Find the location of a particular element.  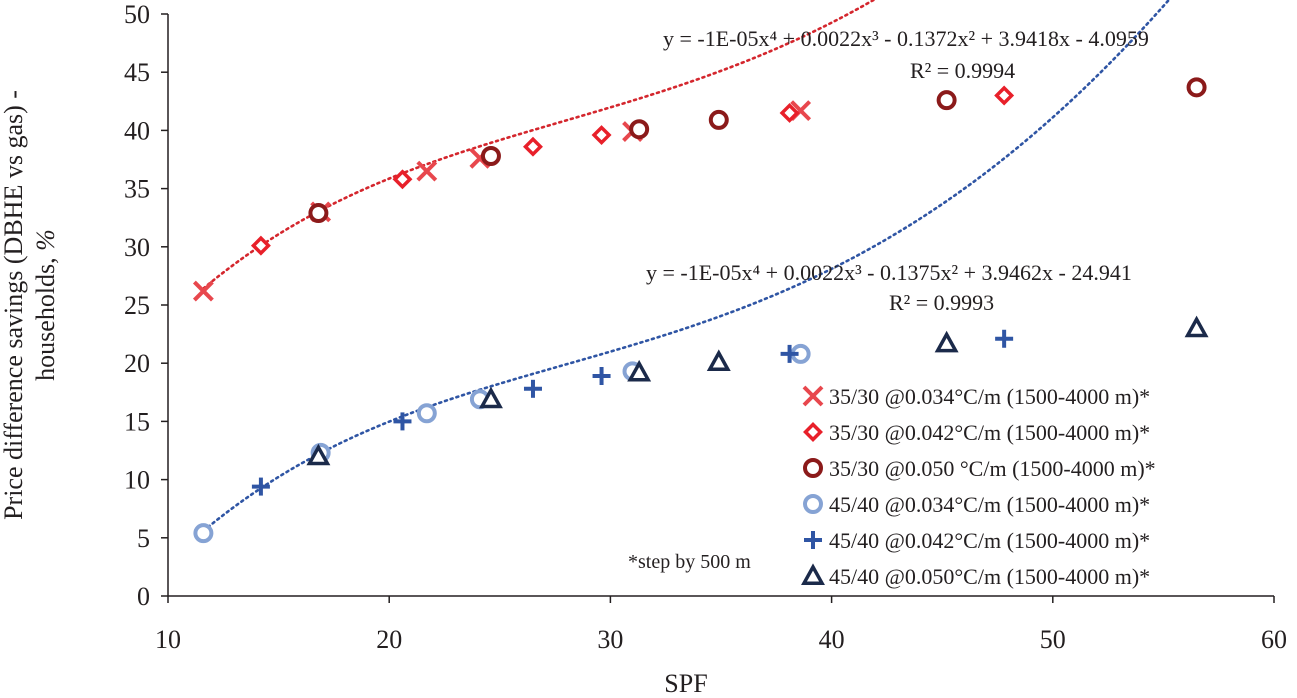

step-note: *step by 500 m is located at coordinates (689, 562).